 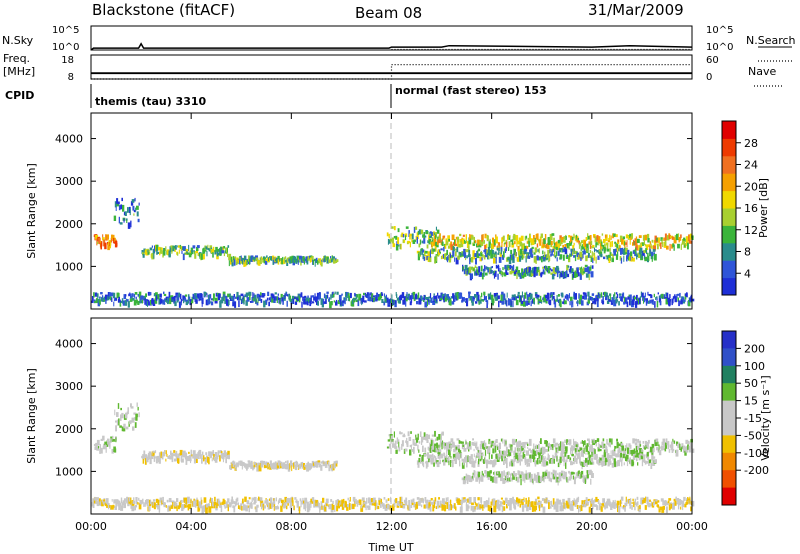 What do you see at coordinates (69, 344) in the screenshot?
I see `y-tick-label: 4000` at bounding box center [69, 344].